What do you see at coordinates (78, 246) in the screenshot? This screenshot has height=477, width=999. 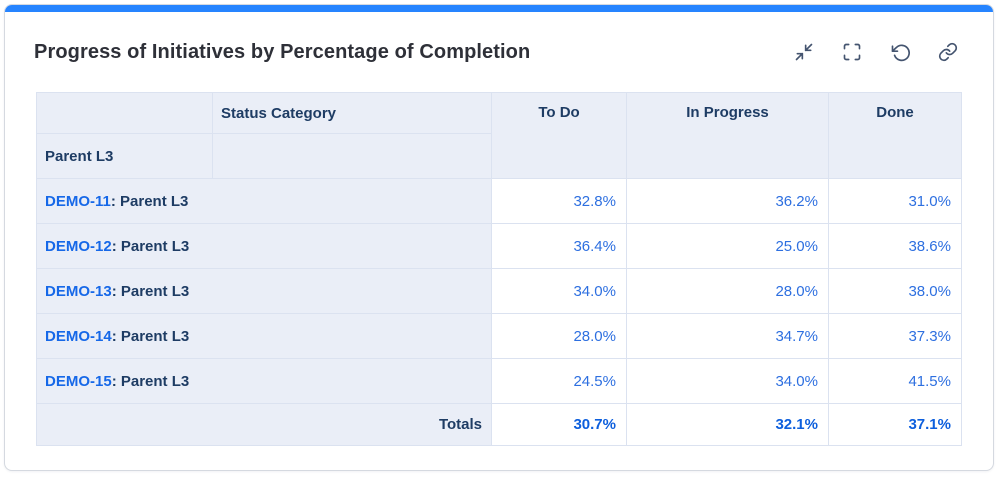 I see `issue-link: DEMO-12` at bounding box center [78, 246].